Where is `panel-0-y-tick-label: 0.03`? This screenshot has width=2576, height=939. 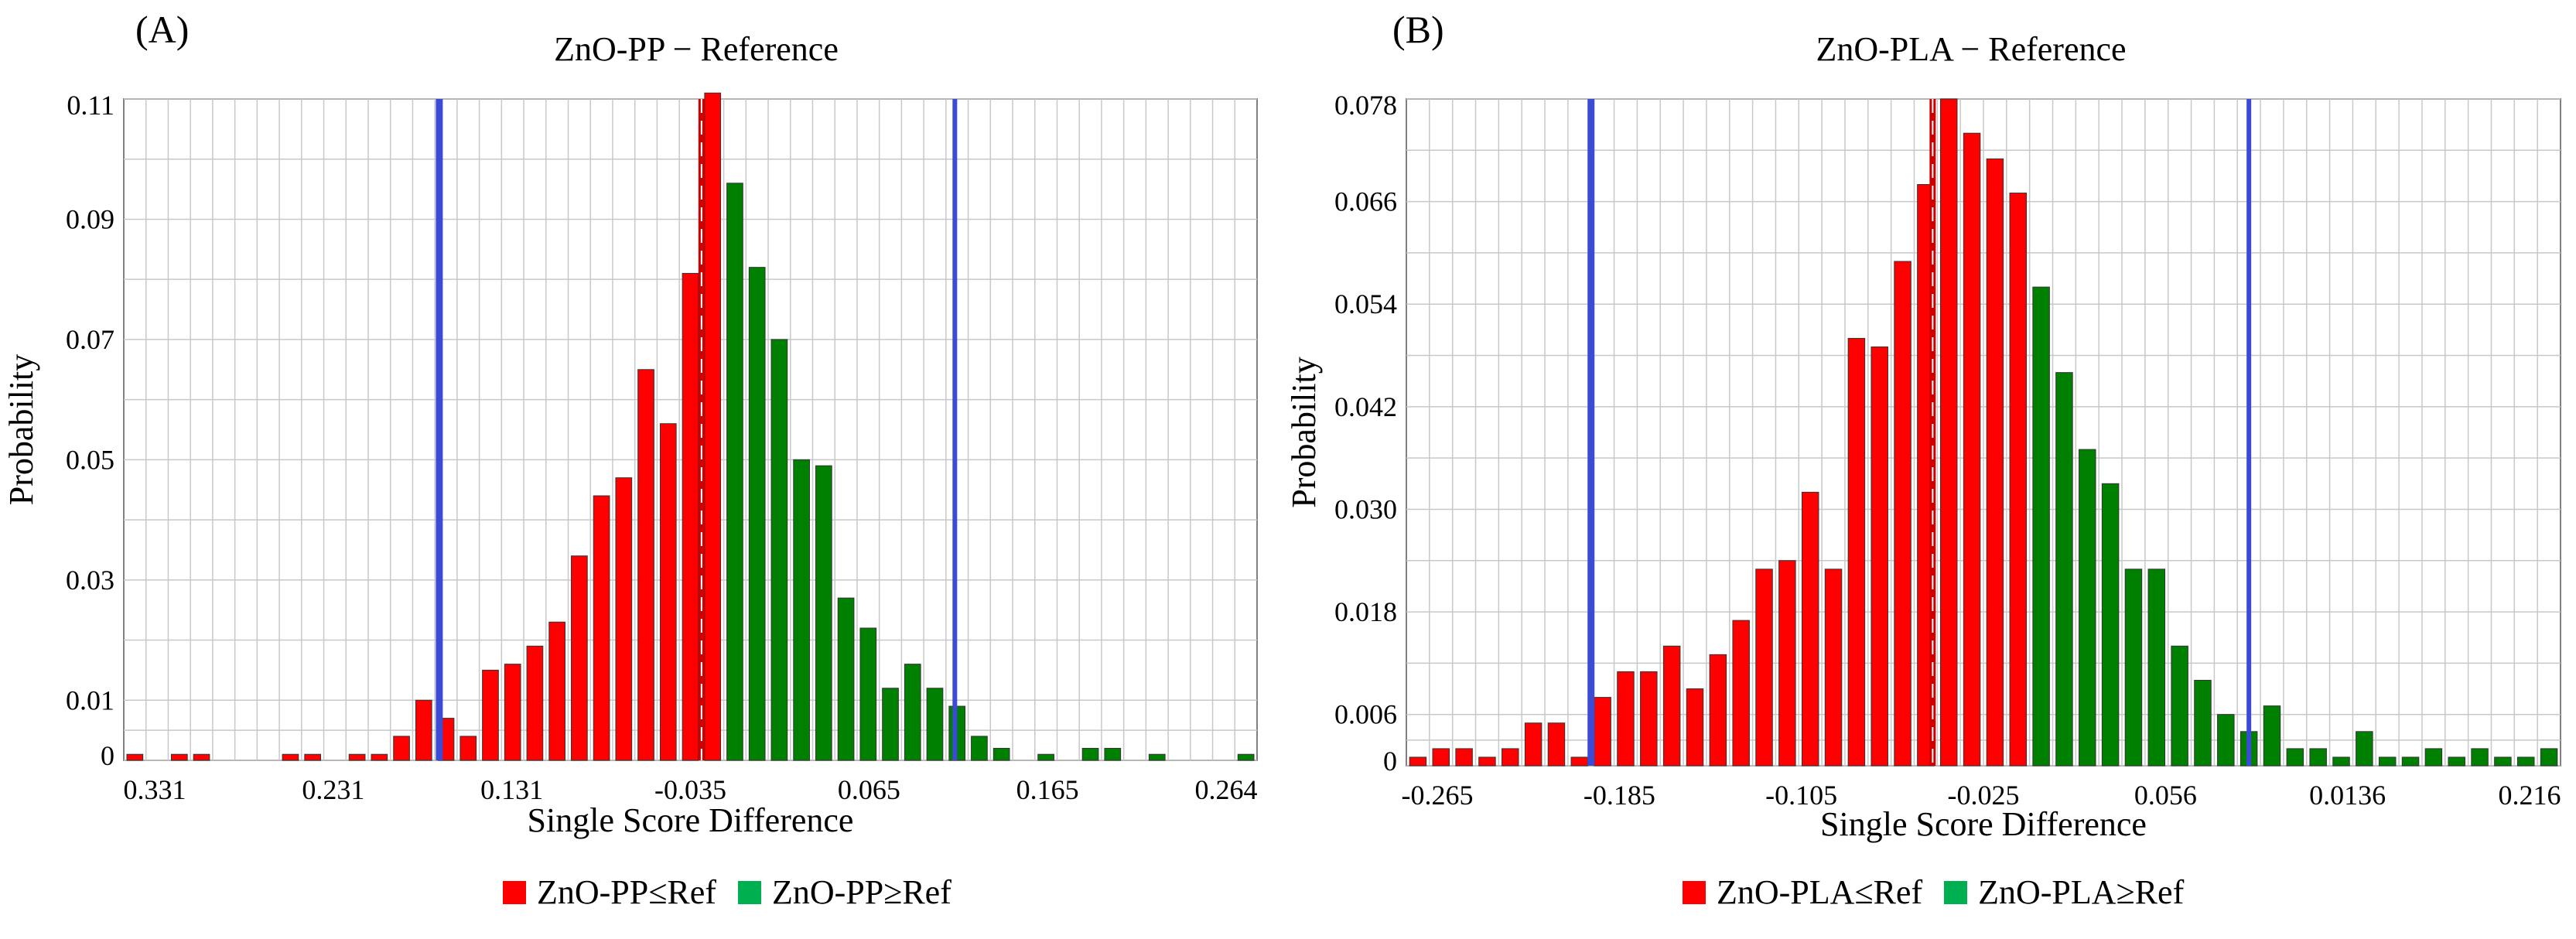
panel-0-y-tick-label: 0.03 is located at coordinates (90, 580).